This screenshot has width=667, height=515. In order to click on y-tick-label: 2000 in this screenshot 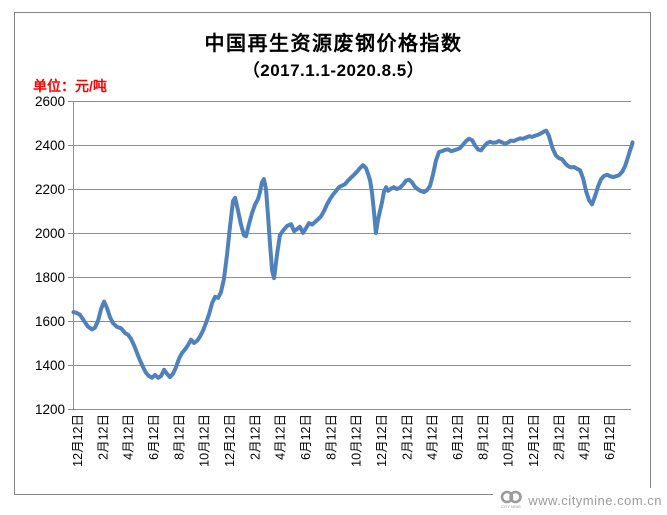, I will do `click(50, 233)`.